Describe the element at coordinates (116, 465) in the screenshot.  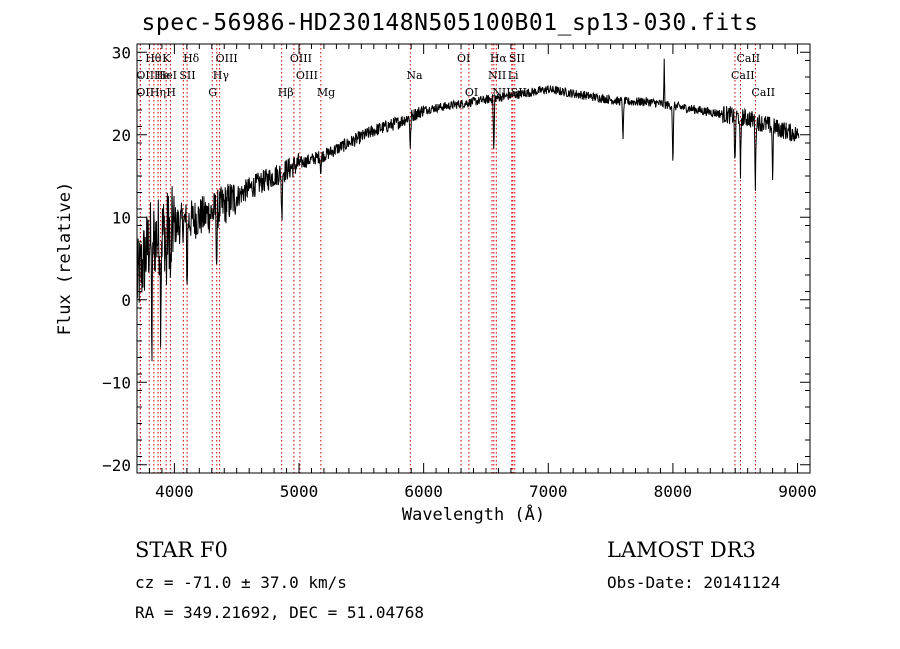
I see `y-tick-label: −20` at that location.